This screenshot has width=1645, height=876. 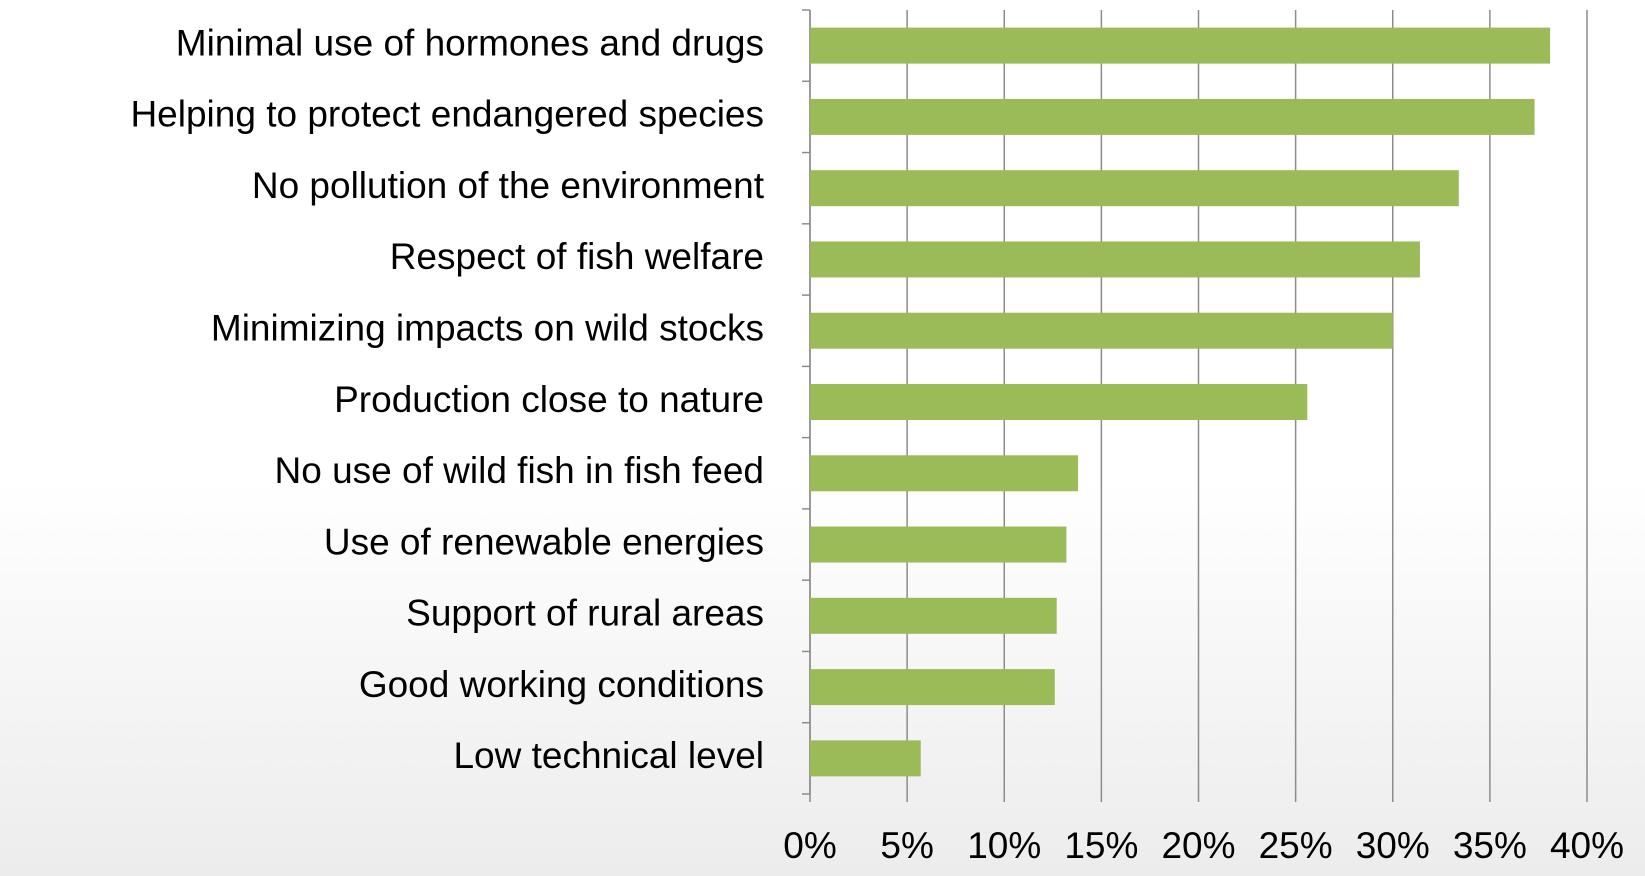 I want to click on x-tick-label: 10%, so click(x=1004, y=845).